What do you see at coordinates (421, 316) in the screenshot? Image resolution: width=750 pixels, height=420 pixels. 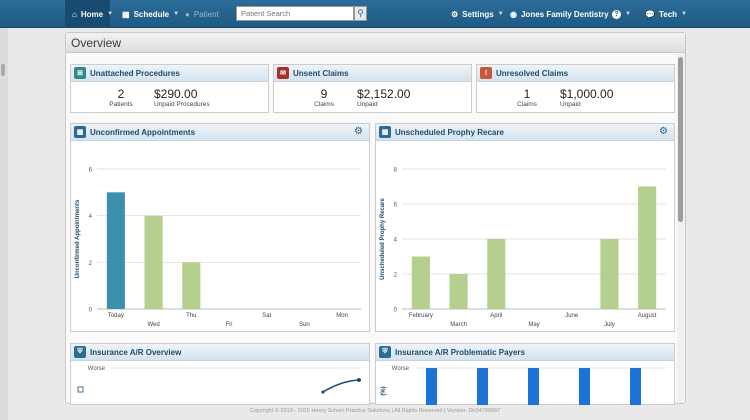 I see `x-tick-label: February` at bounding box center [421, 316].